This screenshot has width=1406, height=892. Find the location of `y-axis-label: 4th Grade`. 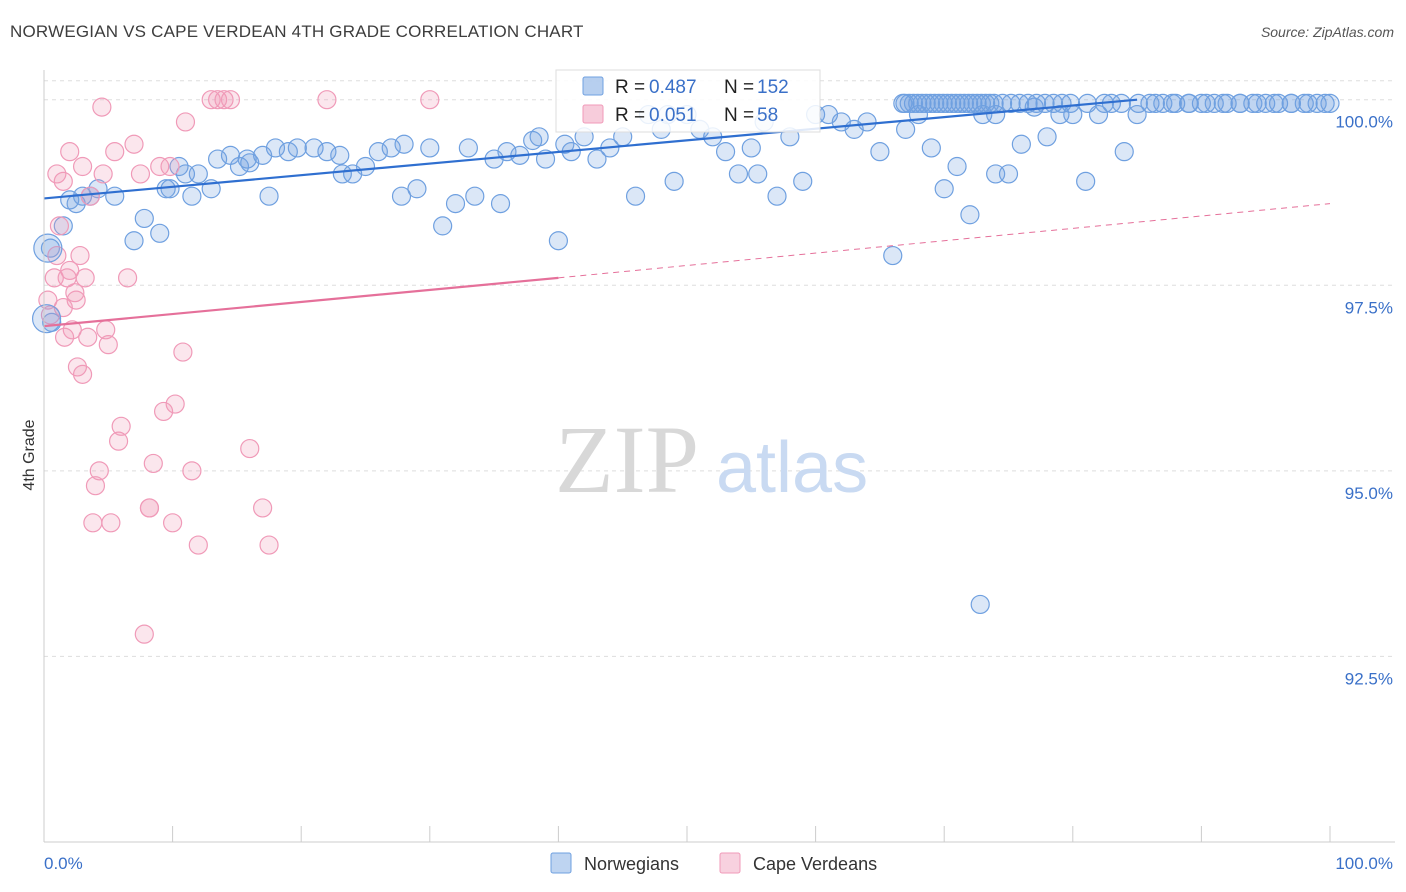

y-axis-label: 4th Grade is located at coordinates (29, 454).